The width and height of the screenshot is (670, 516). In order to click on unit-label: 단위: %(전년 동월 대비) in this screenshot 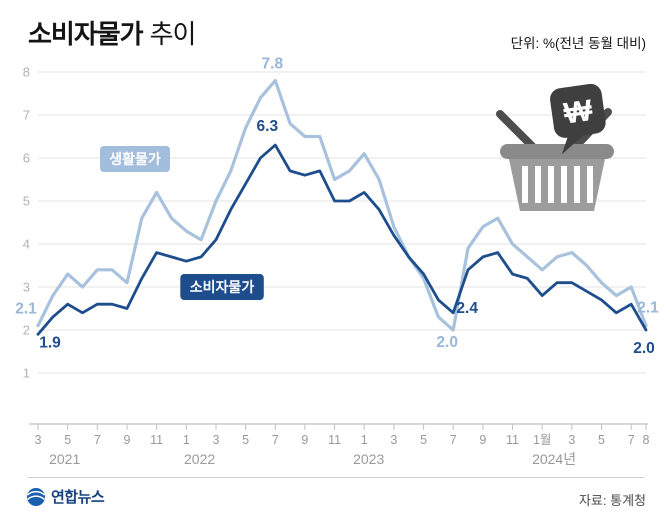, I will do `click(578, 43)`.